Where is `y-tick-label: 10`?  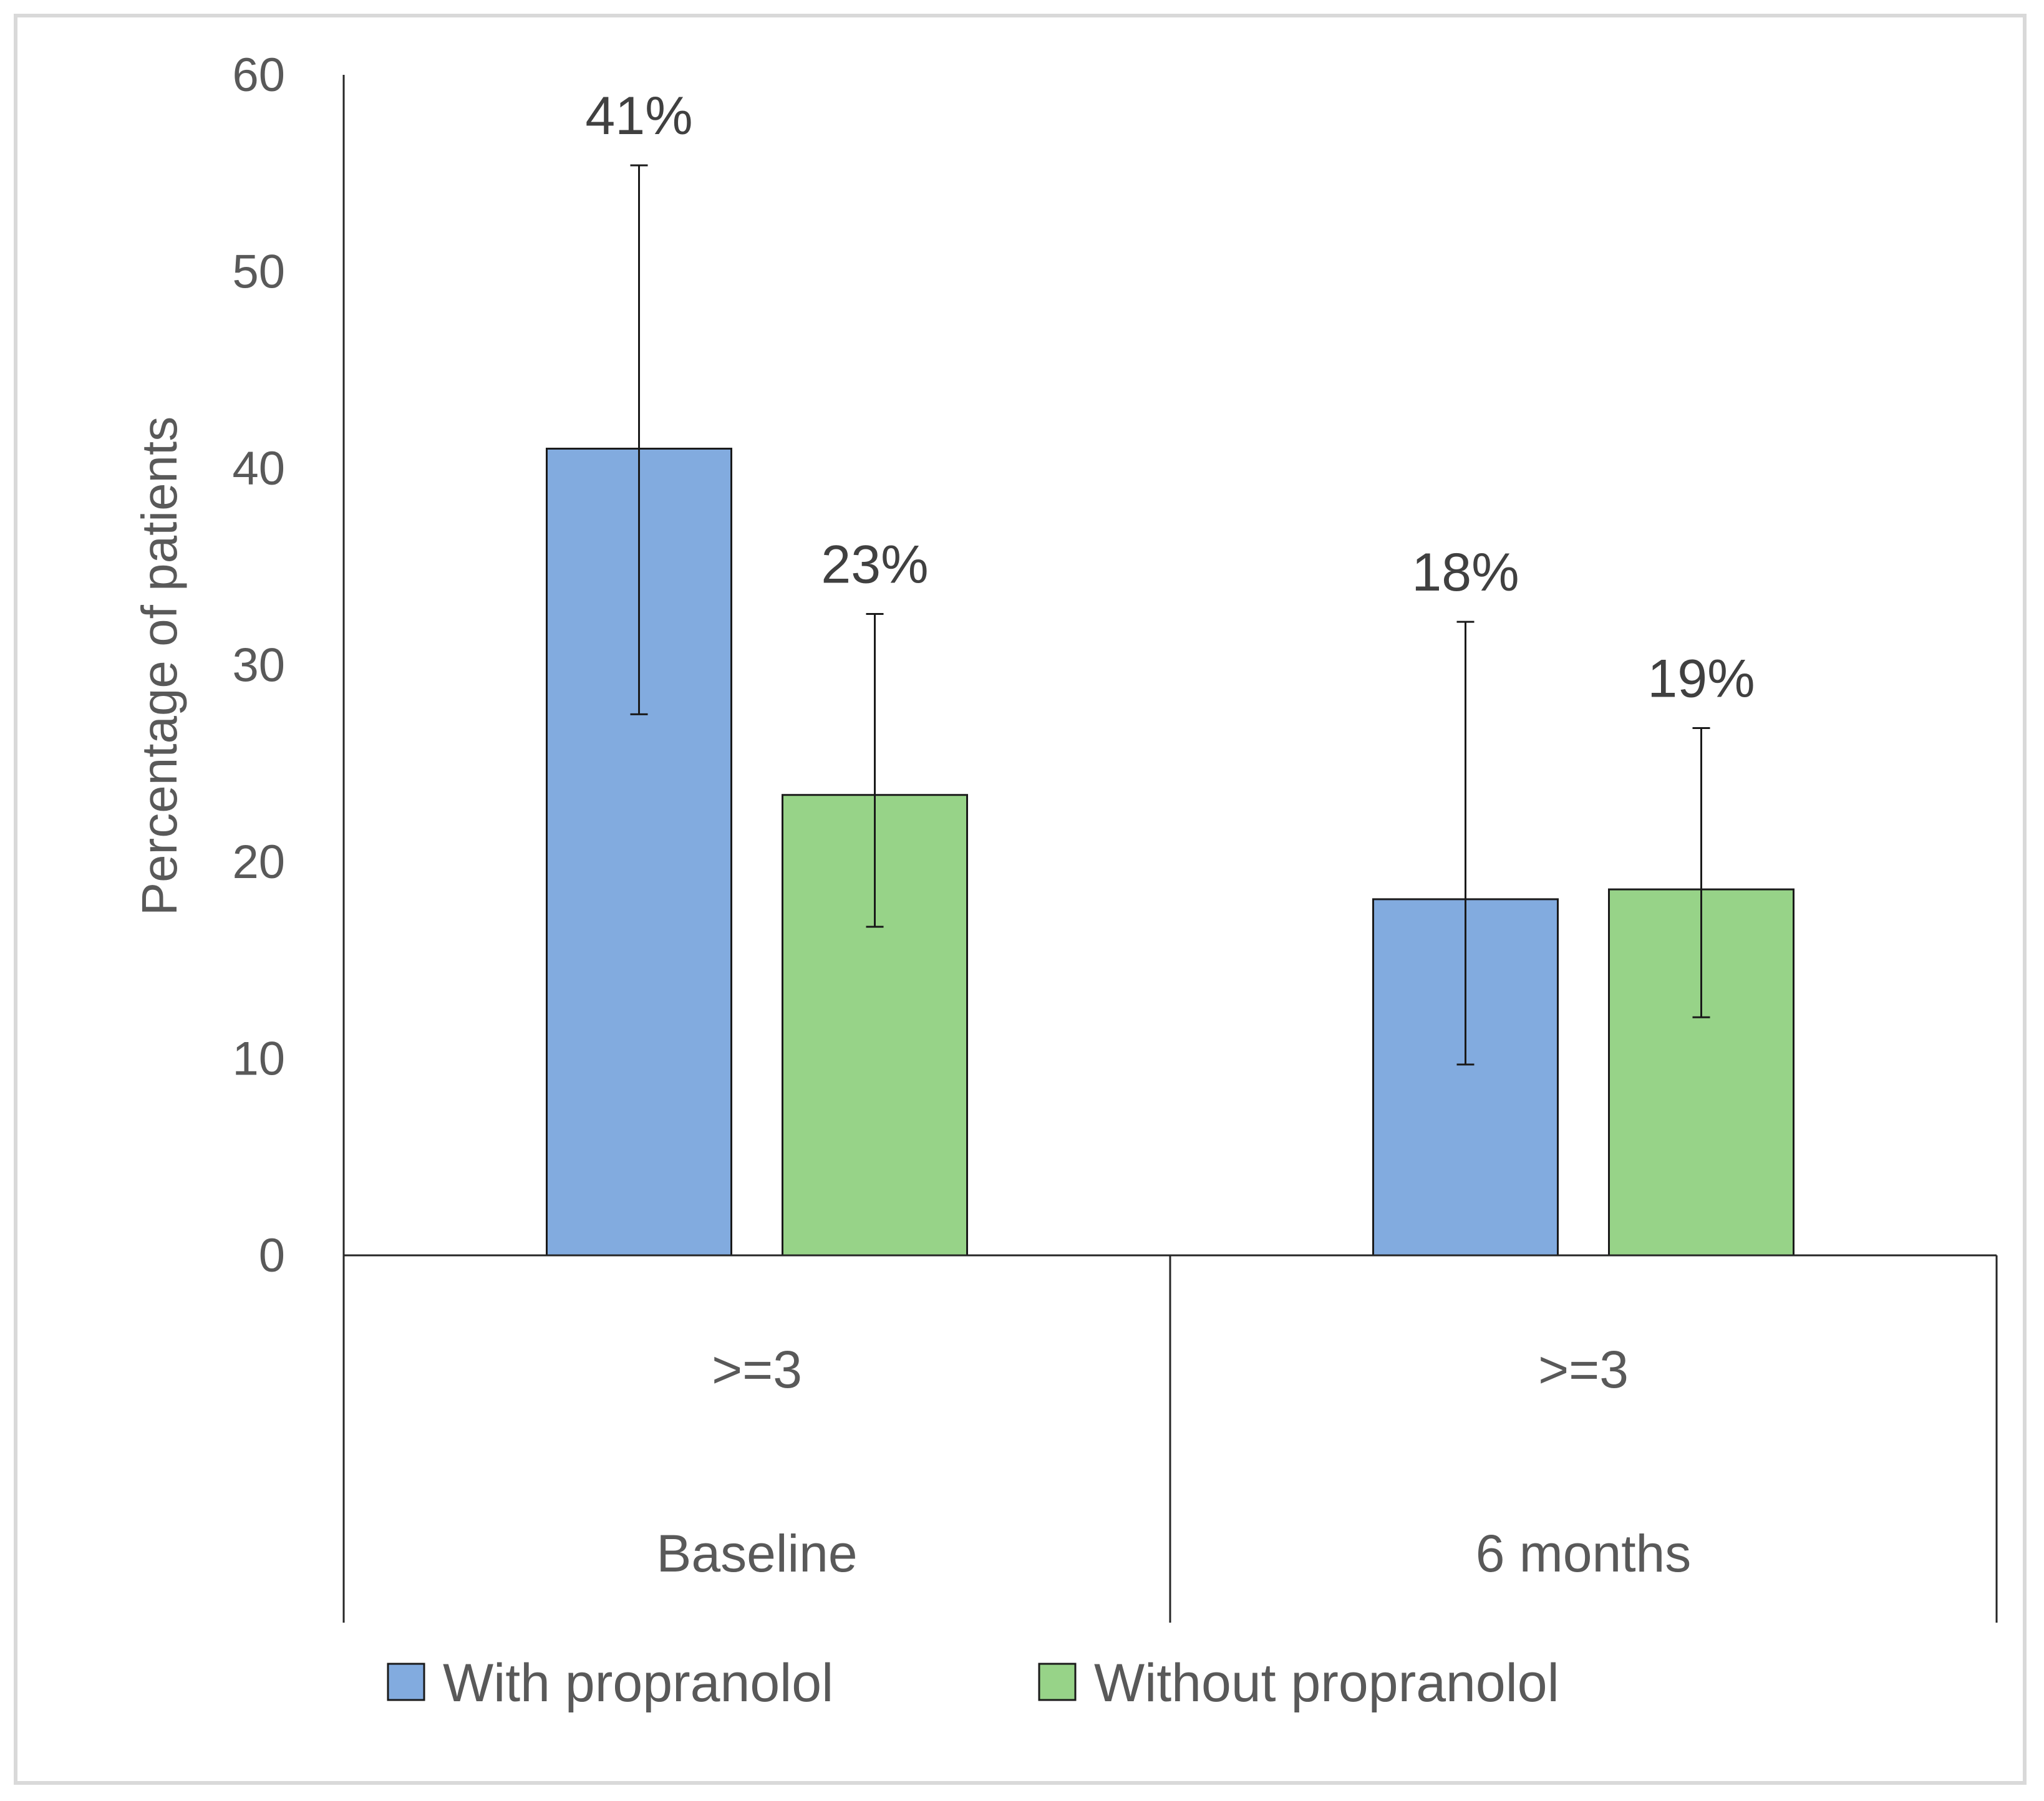
y-tick-label: 10 is located at coordinates (258, 1059).